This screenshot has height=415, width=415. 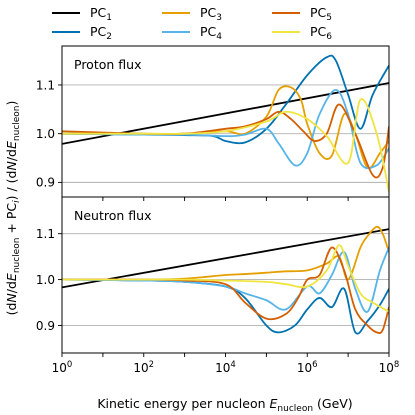 What do you see at coordinates (211, 14) in the screenshot?
I see `legend-label-pc3: PC3` at bounding box center [211, 14].